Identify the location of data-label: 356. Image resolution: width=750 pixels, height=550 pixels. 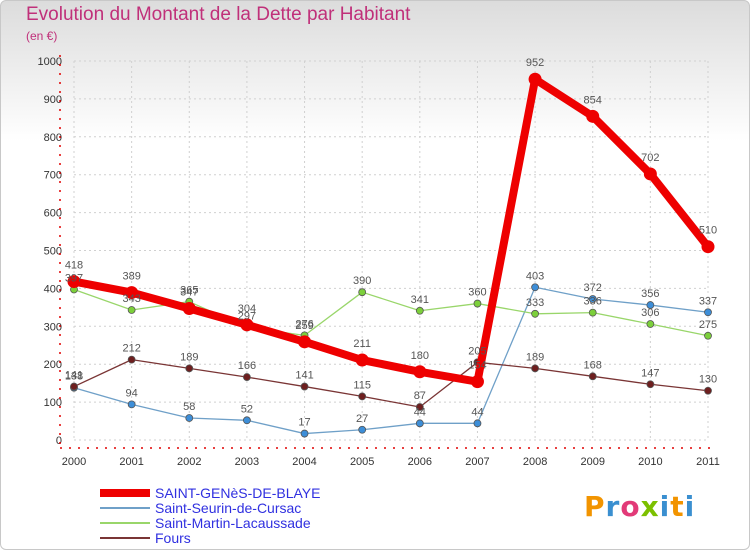
(650, 294).